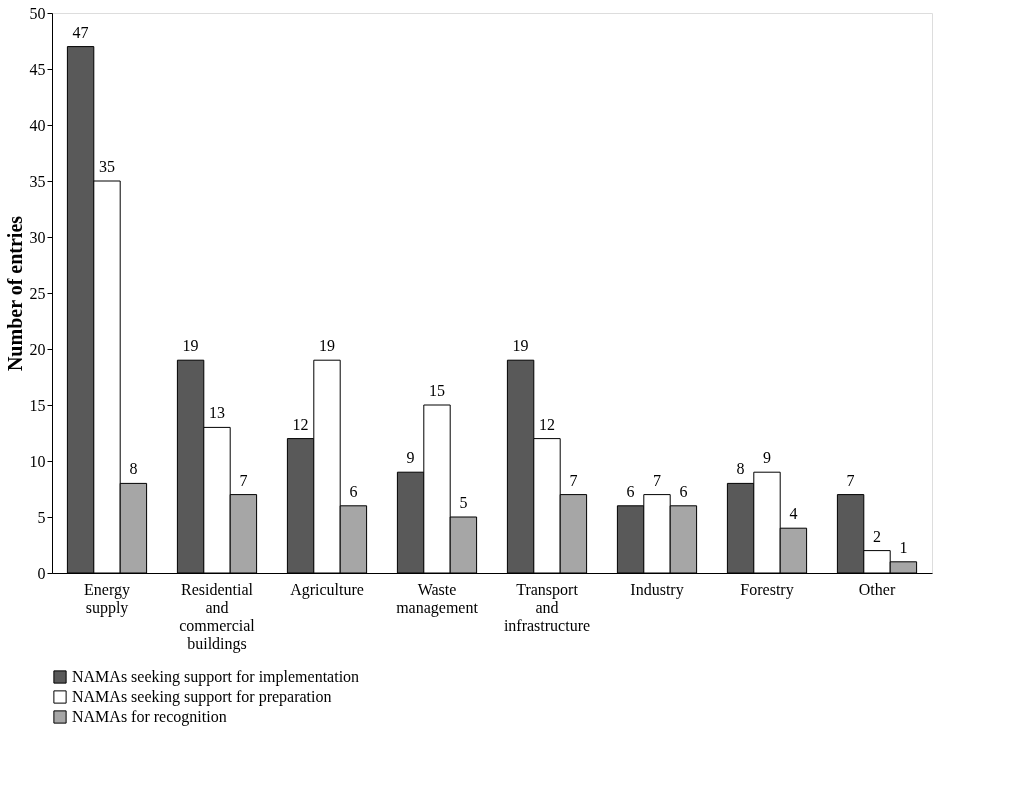 This screenshot has width=1020, height=792. Describe the element at coordinates (657, 589) in the screenshot. I see `x-tick-label: Industry` at that location.